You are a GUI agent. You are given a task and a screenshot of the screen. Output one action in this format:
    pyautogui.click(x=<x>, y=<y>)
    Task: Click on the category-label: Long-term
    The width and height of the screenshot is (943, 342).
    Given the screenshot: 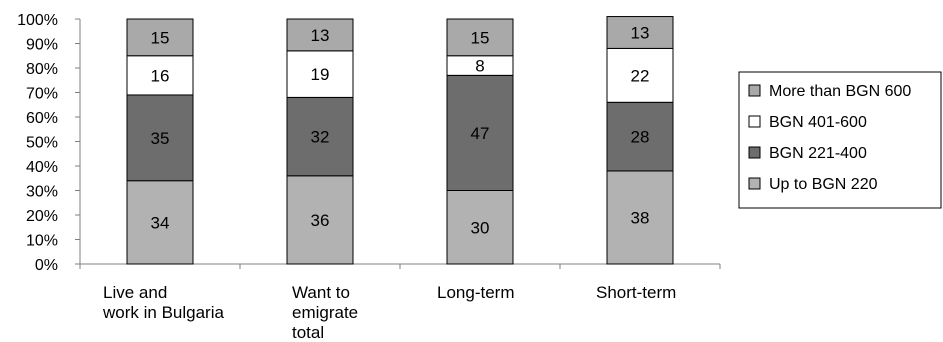 What is the action you would take?
    pyautogui.click(x=475, y=292)
    